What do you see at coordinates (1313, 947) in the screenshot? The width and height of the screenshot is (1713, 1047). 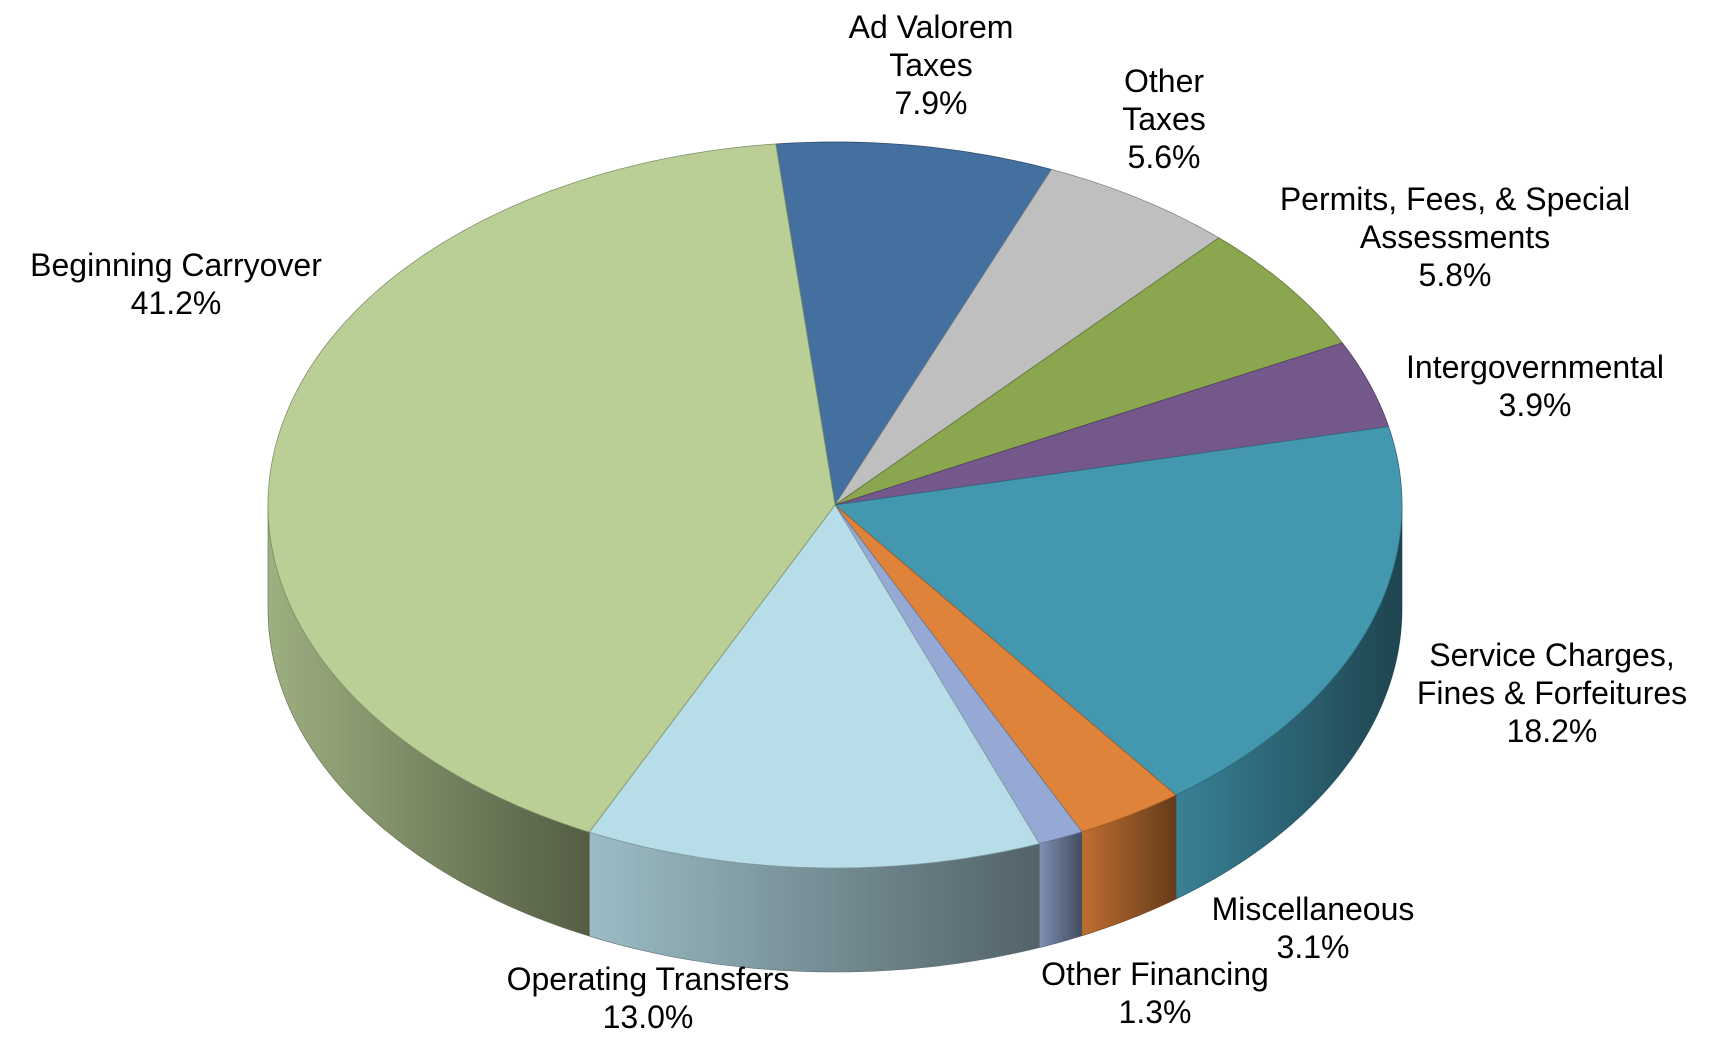 I see `value-label: 3.1%` at bounding box center [1313, 947].